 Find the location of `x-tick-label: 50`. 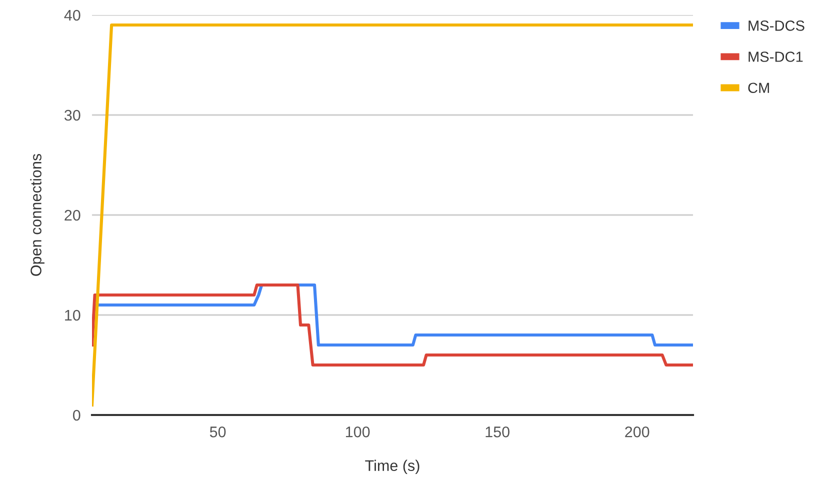

x-tick-label: 50 is located at coordinates (218, 432).